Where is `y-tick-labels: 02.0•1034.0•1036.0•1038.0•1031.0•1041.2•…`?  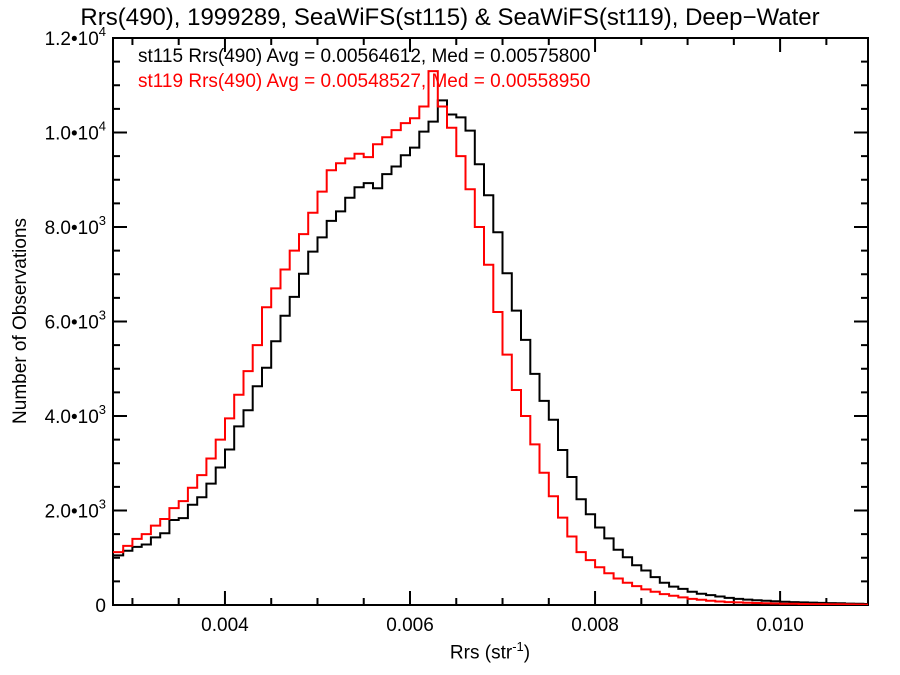
y-tick-labels: 02.0•1034.0•1036.0•1038.0•1031.0•1041.2•… is located at coordinates (75, 320).